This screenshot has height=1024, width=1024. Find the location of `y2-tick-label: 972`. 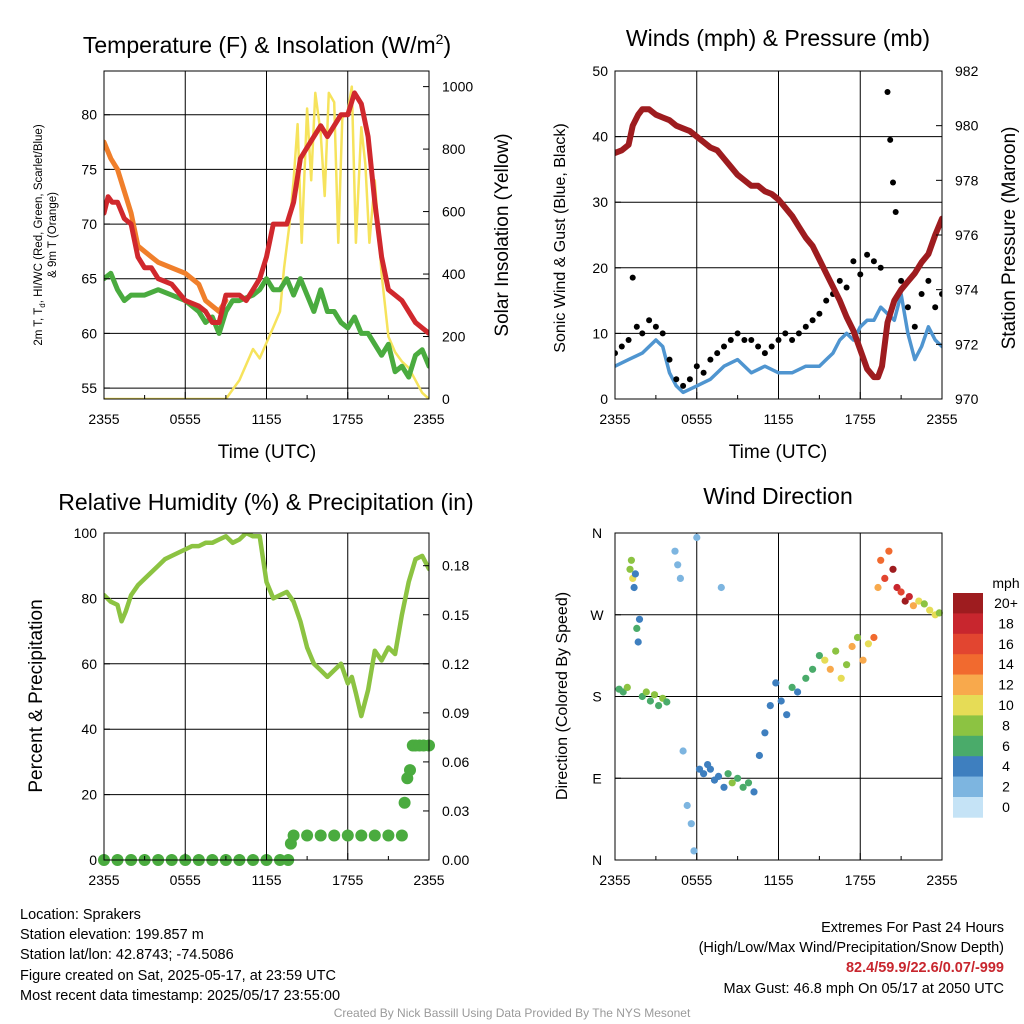

y2-tick-label: 972 is located at coordinates (967, 344).